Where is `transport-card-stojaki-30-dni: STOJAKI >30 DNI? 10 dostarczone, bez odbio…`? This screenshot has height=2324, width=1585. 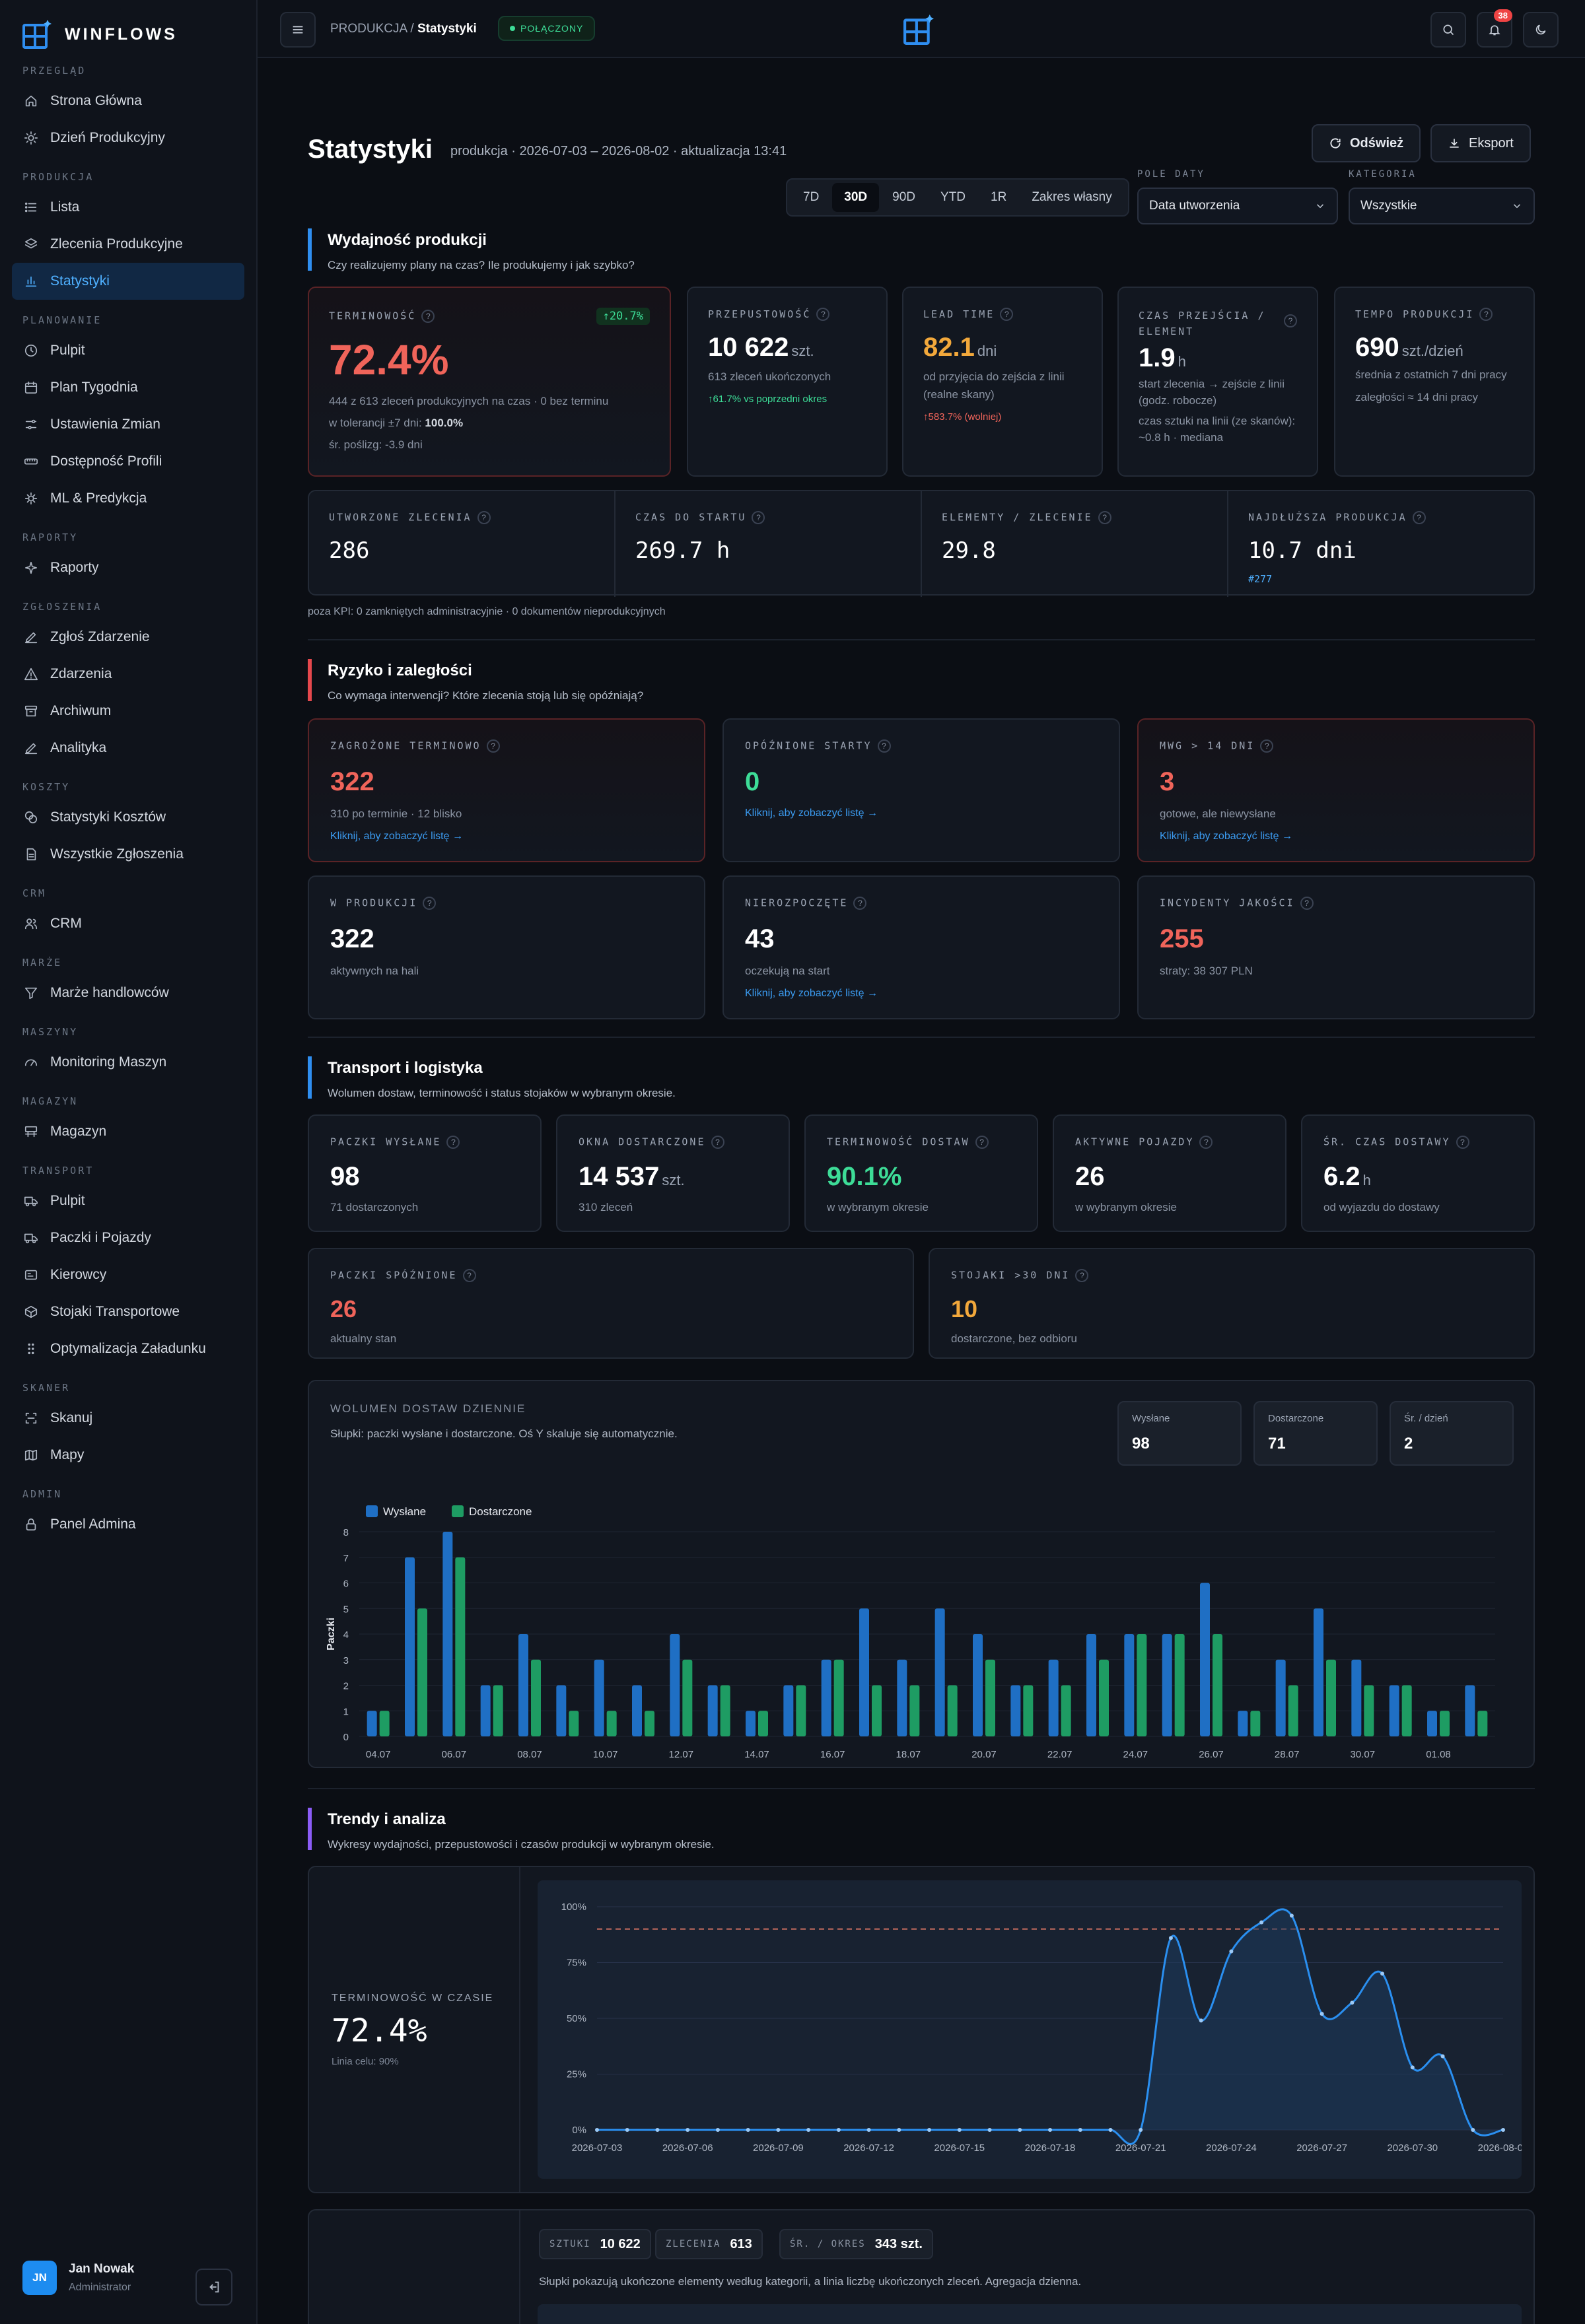 transport-card-stojaki-30-dni: STOJAKI >30 DNI? 10 dostarczone, bez odbio… is located at coordinates (1232, 1304).